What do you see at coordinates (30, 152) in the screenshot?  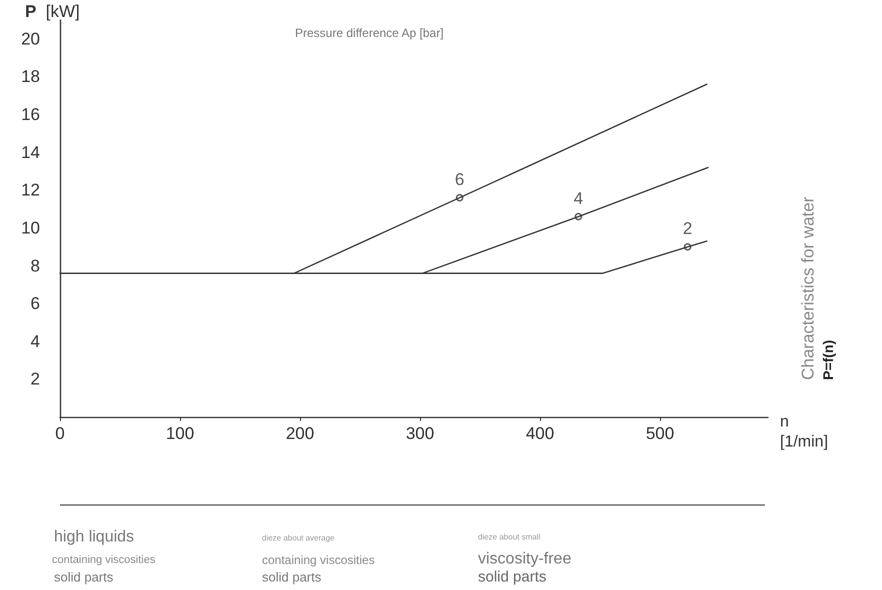 I see `y-tick-label: 14` at bounding box center [30, 152].